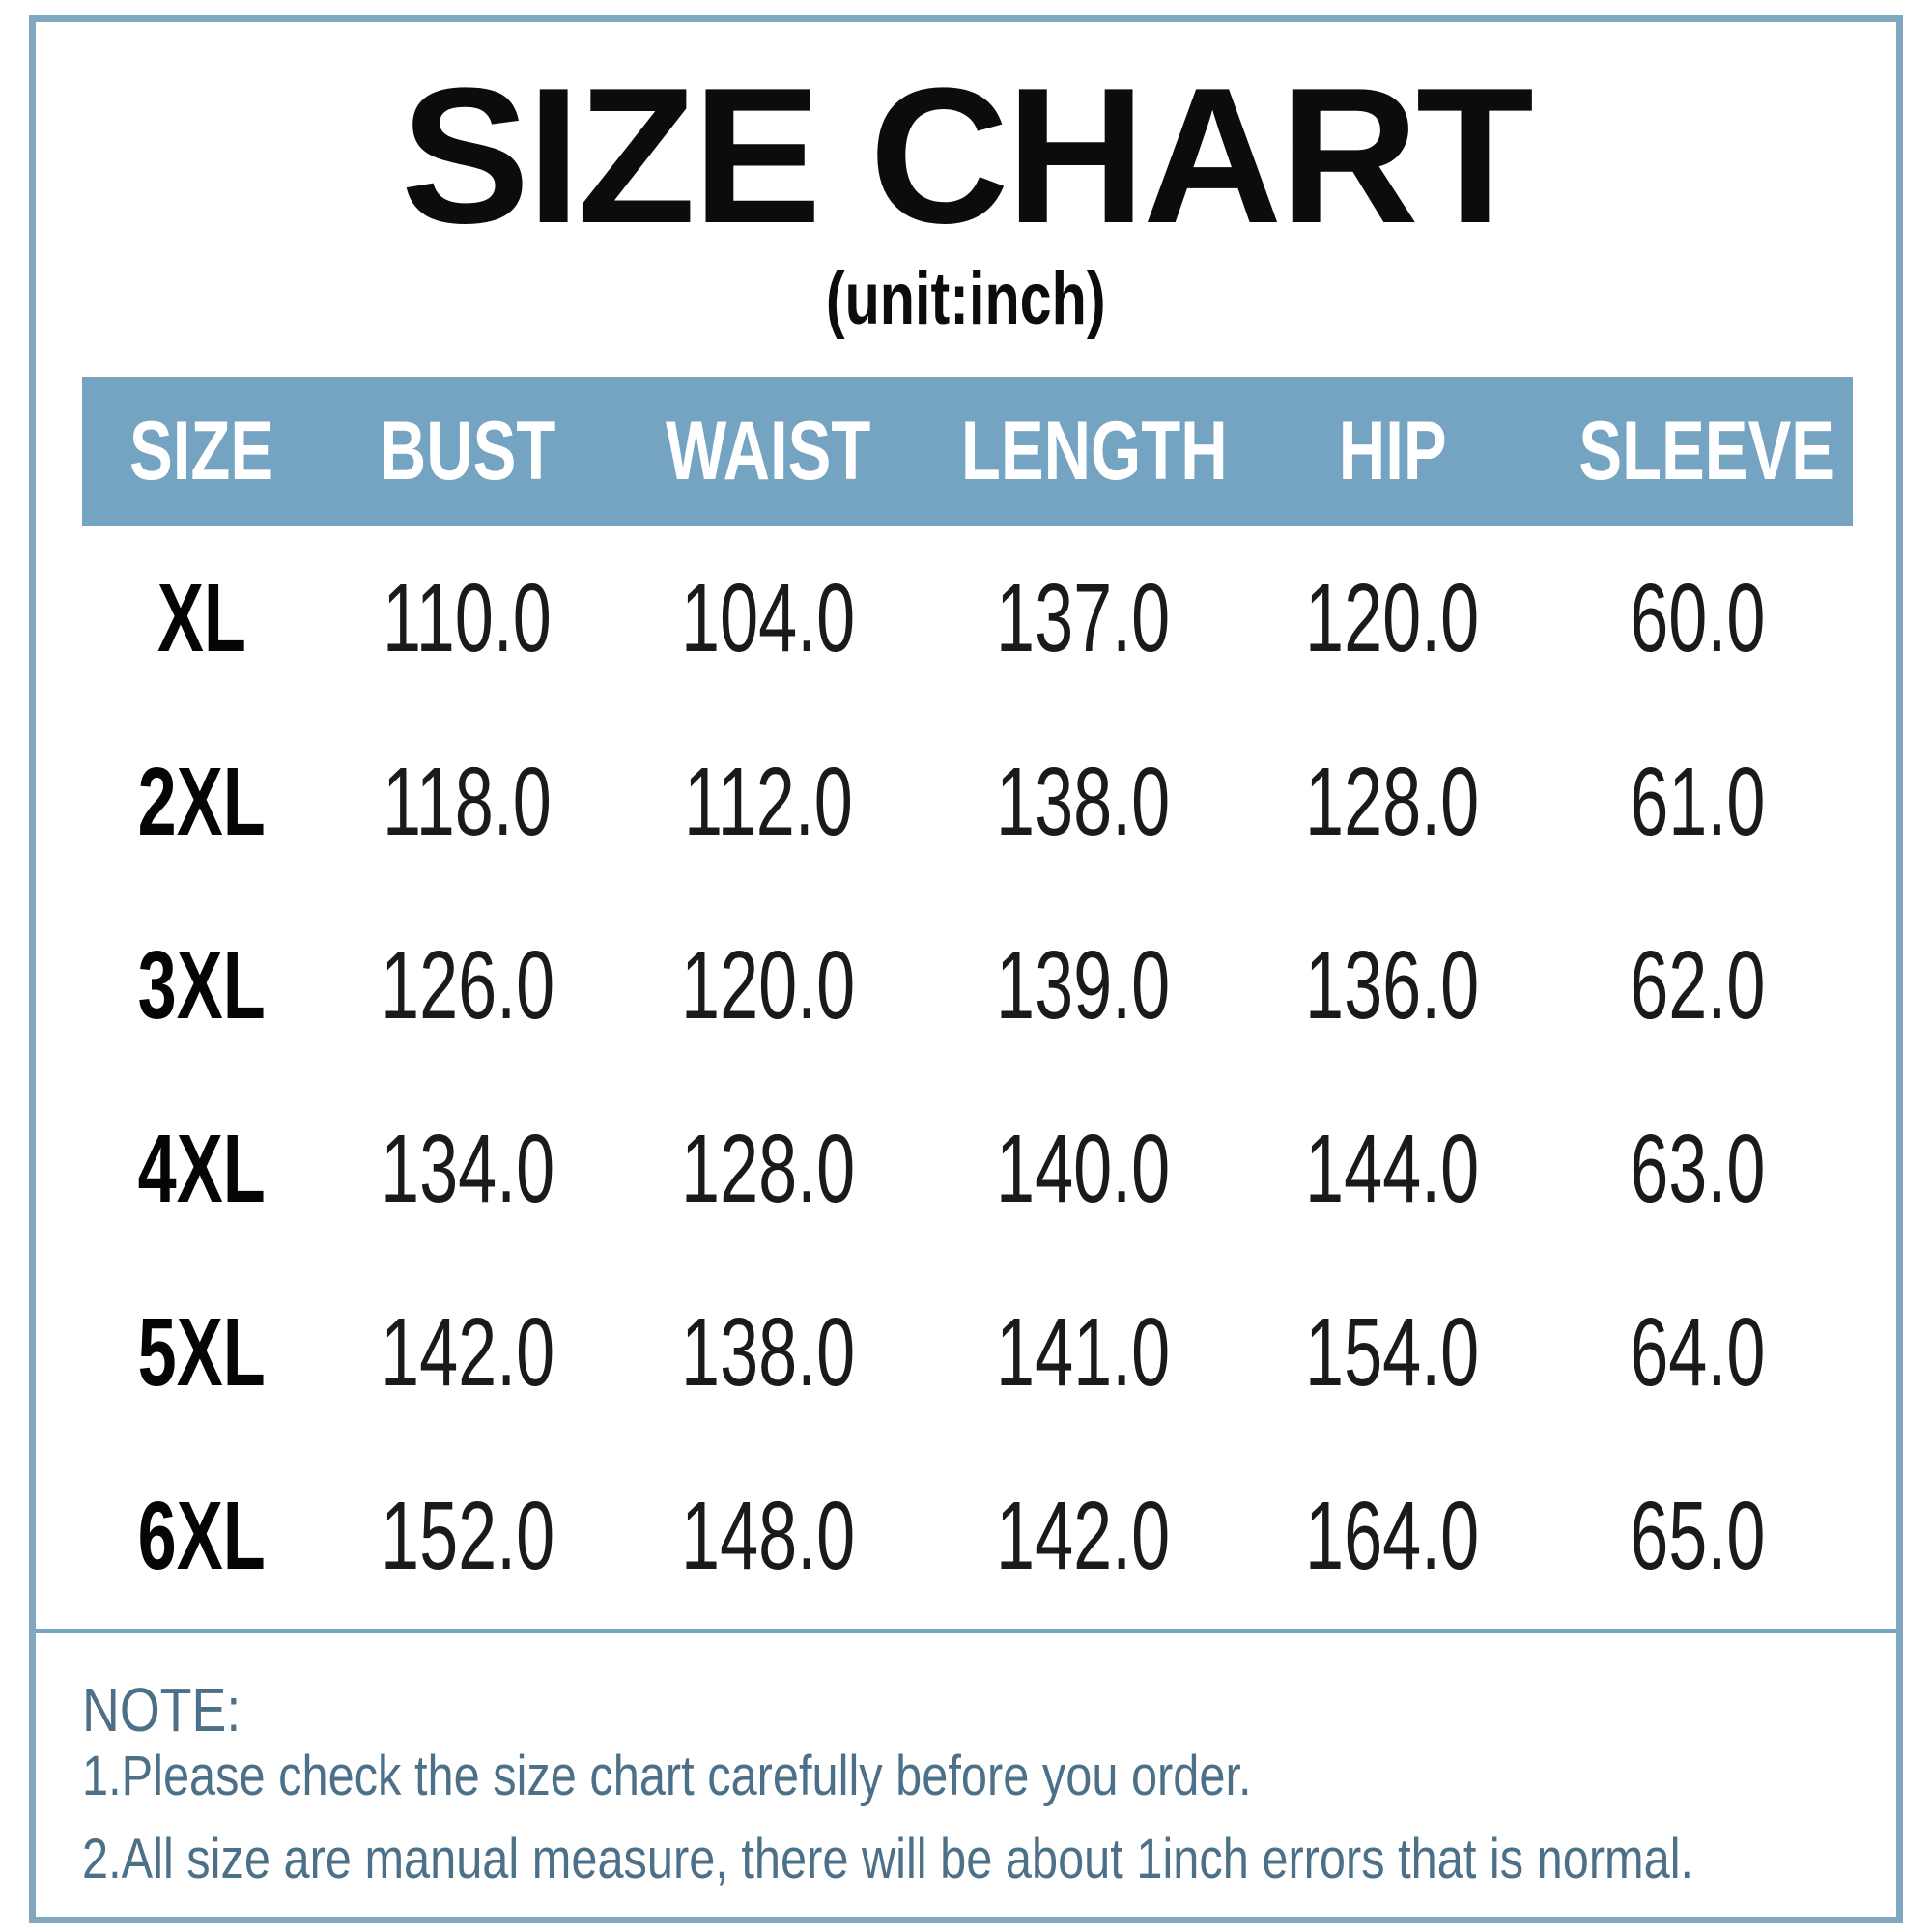 Image resolution: width=1932 pixels, height=1932 pixels. Describe the element at coordinates (768, 1169) in the screenshot. I see `waist-value: 128.0` at that location.